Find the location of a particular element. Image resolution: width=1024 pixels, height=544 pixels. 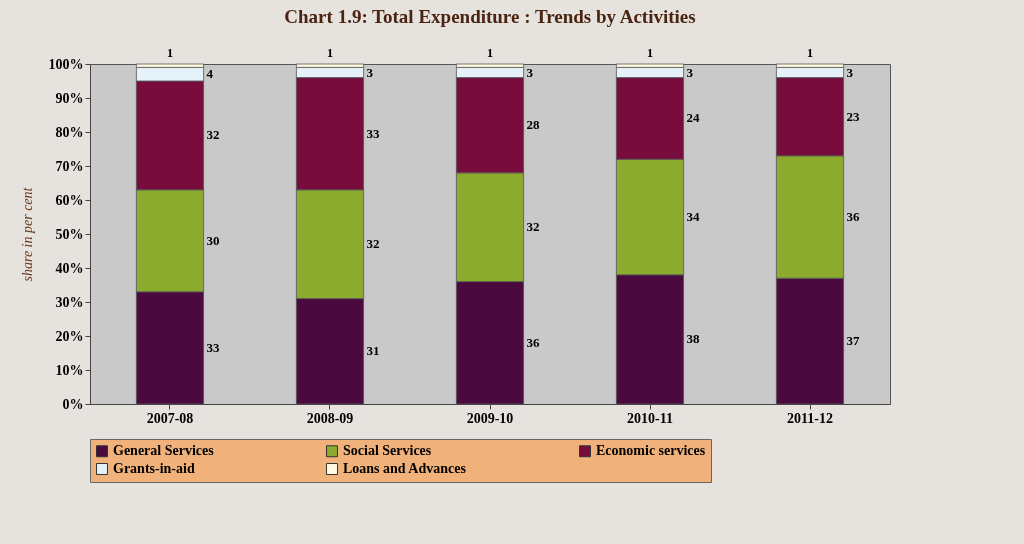

y-tick-label: 70% is located at coordinates (69, 166).